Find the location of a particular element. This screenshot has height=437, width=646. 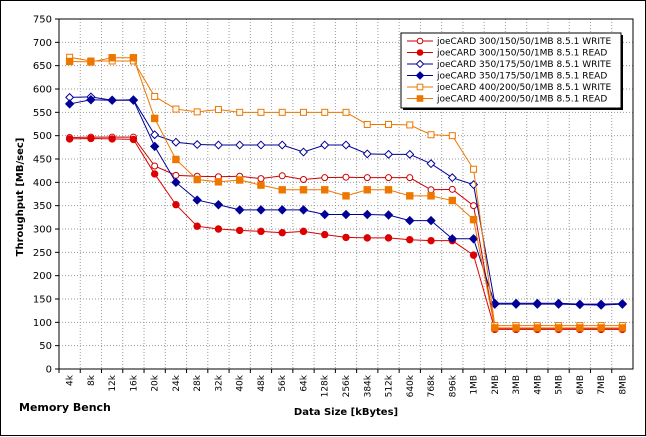

y-tick-label: 150 is located at coordinates (42, 300).